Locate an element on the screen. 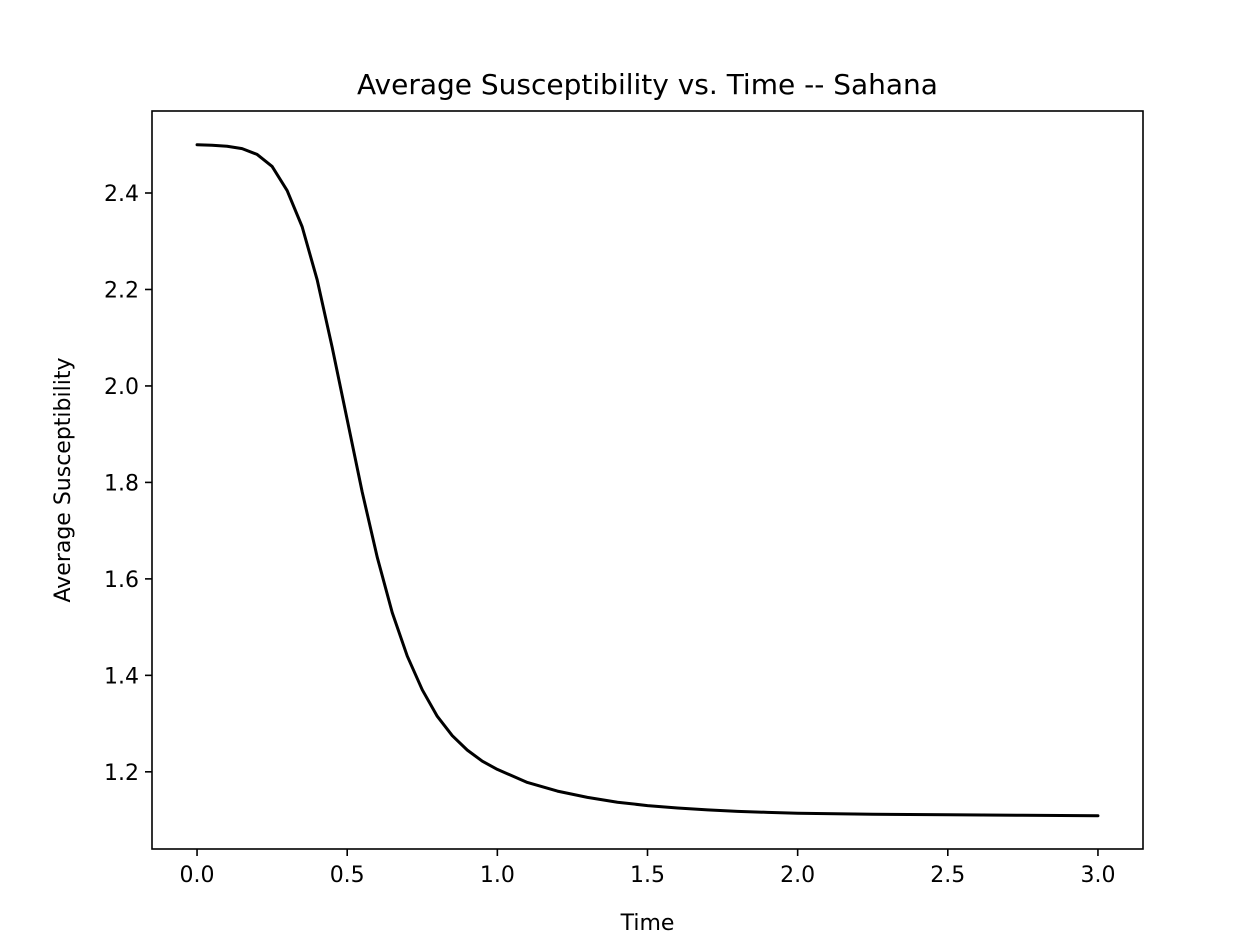 Image resolution: width=1246 pixels, height=950 pixels. y-tick-label: 1.6 is located at coordinates (121, 580).